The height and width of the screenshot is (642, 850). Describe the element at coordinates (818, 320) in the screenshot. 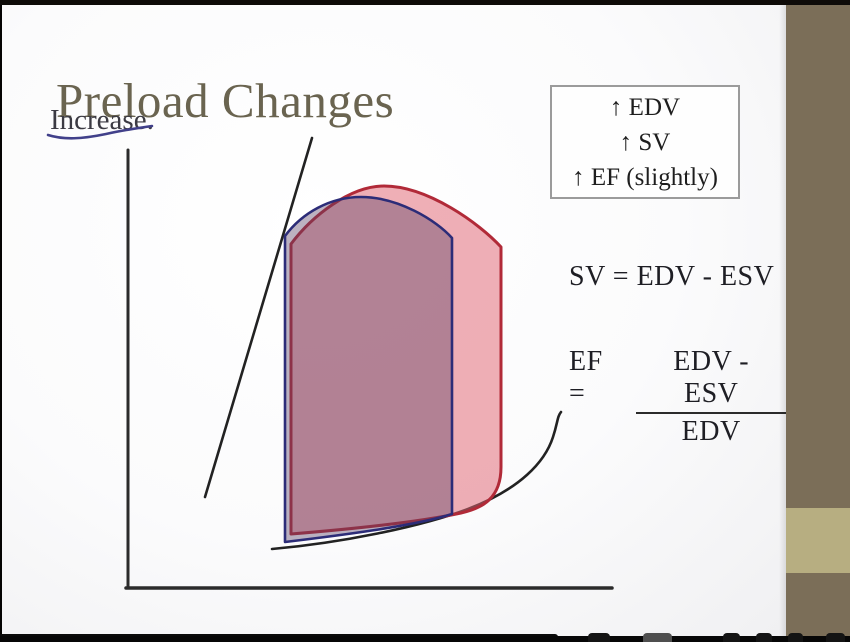

I see `right-sidebar` at that location.